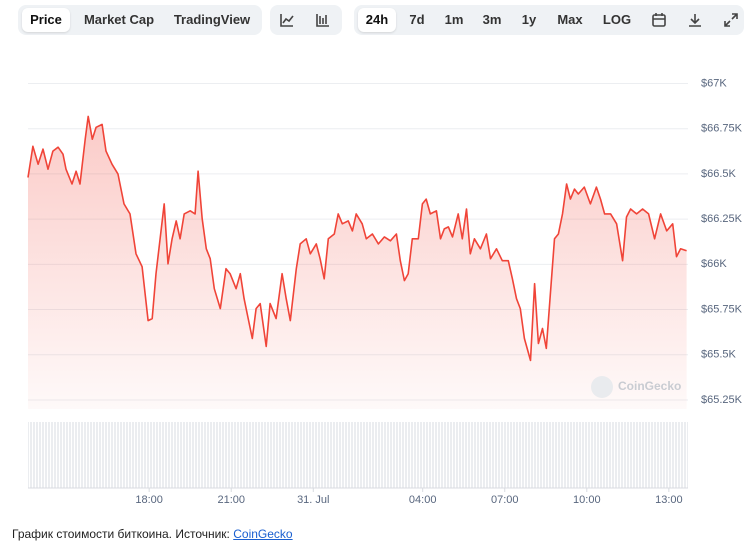 This screenshot has width=747, height=557. I want to click on calendar-icon, so click(659, 20).